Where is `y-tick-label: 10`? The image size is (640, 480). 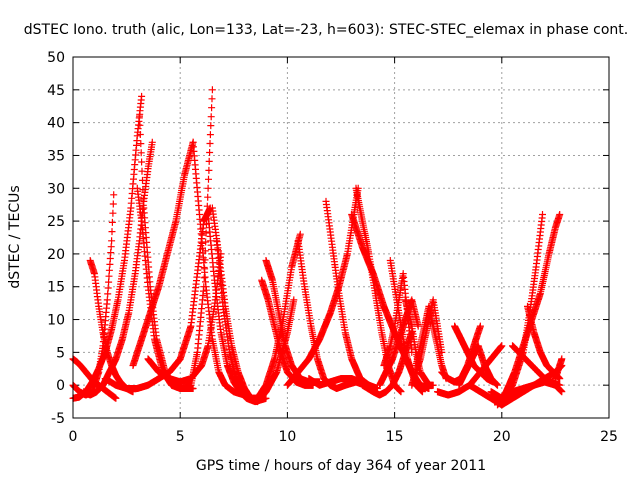
y-tick-label: 10 is located at coordinates (56, 321).